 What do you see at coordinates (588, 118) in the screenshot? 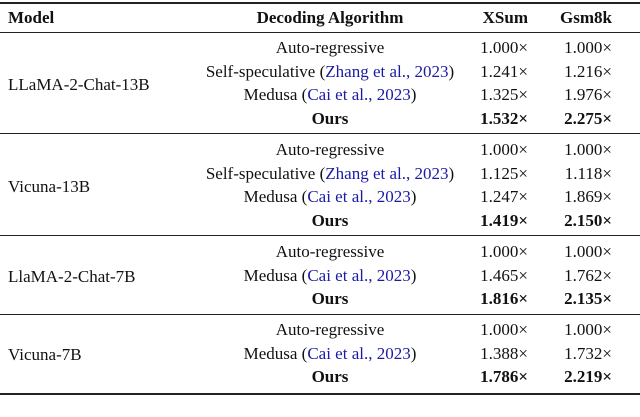
I see `gsm-value: 2.275×` at bounding box center [588, 118].